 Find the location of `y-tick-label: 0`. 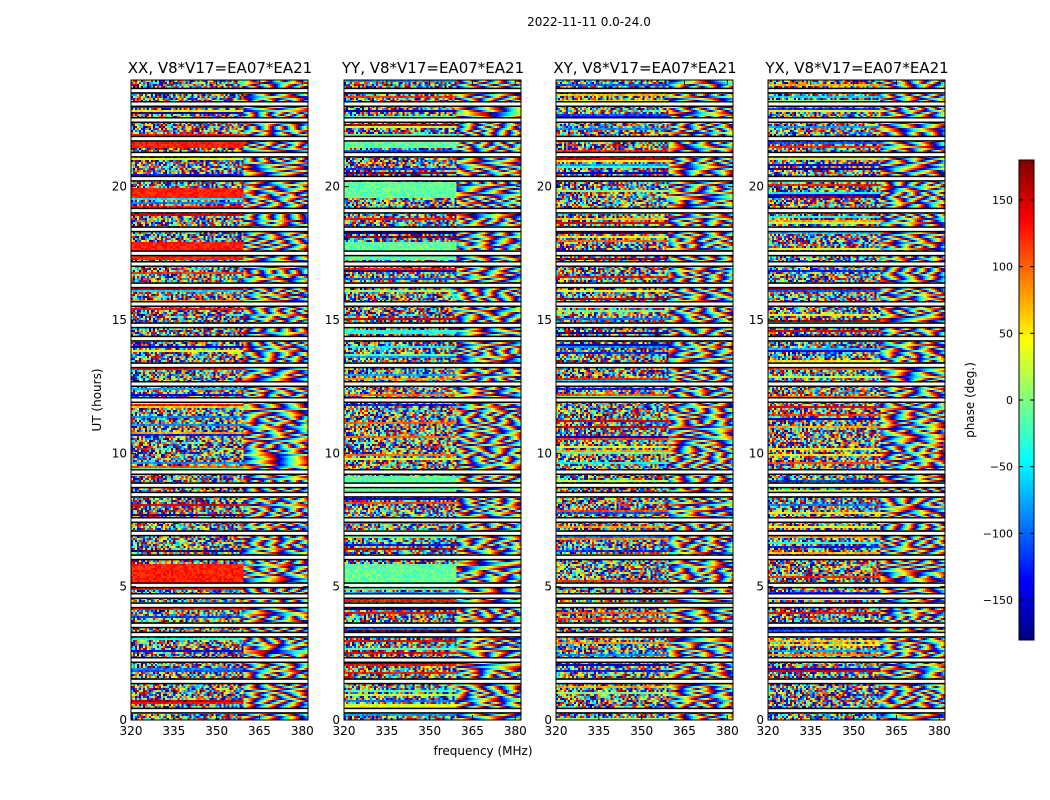

y-tick-label: 0 is located at coordinates (760, 720).